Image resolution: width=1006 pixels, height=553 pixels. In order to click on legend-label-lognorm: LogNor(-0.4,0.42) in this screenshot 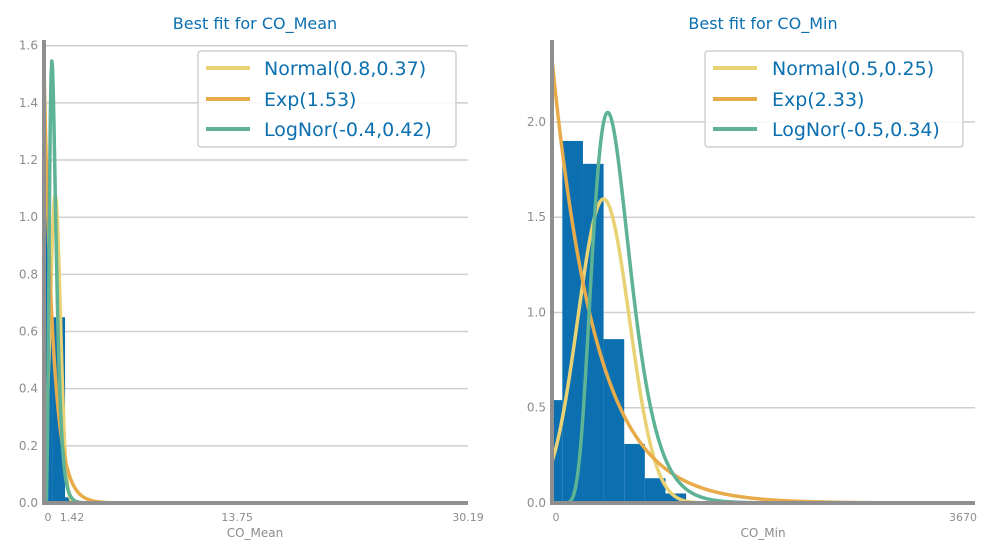, I will do `click(348, 130)`.